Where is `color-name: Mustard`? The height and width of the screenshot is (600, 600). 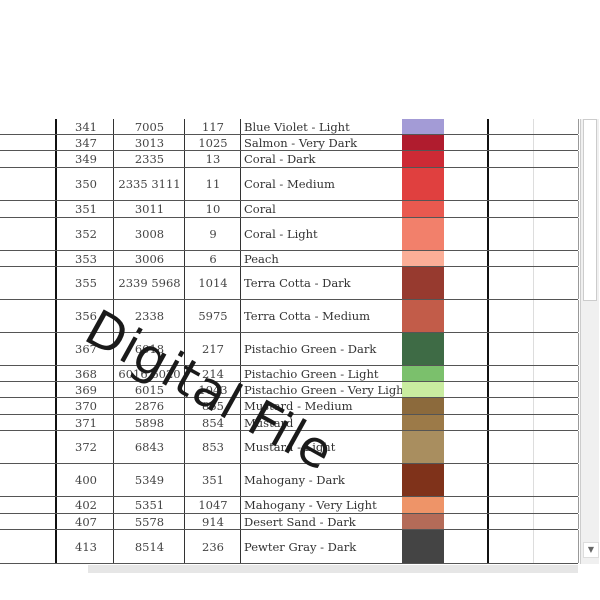
color-name: Mustard is located at coordinates (321, 422).